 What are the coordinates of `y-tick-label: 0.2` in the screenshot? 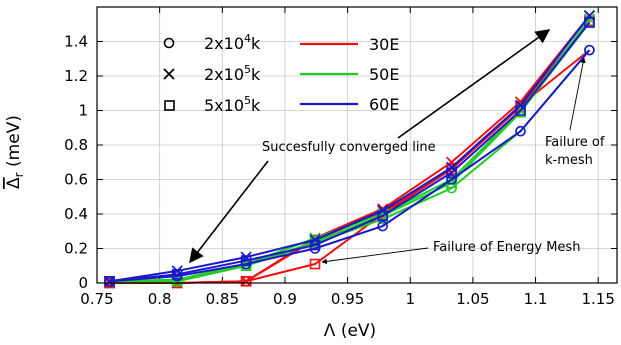 It's located at (76, 249).